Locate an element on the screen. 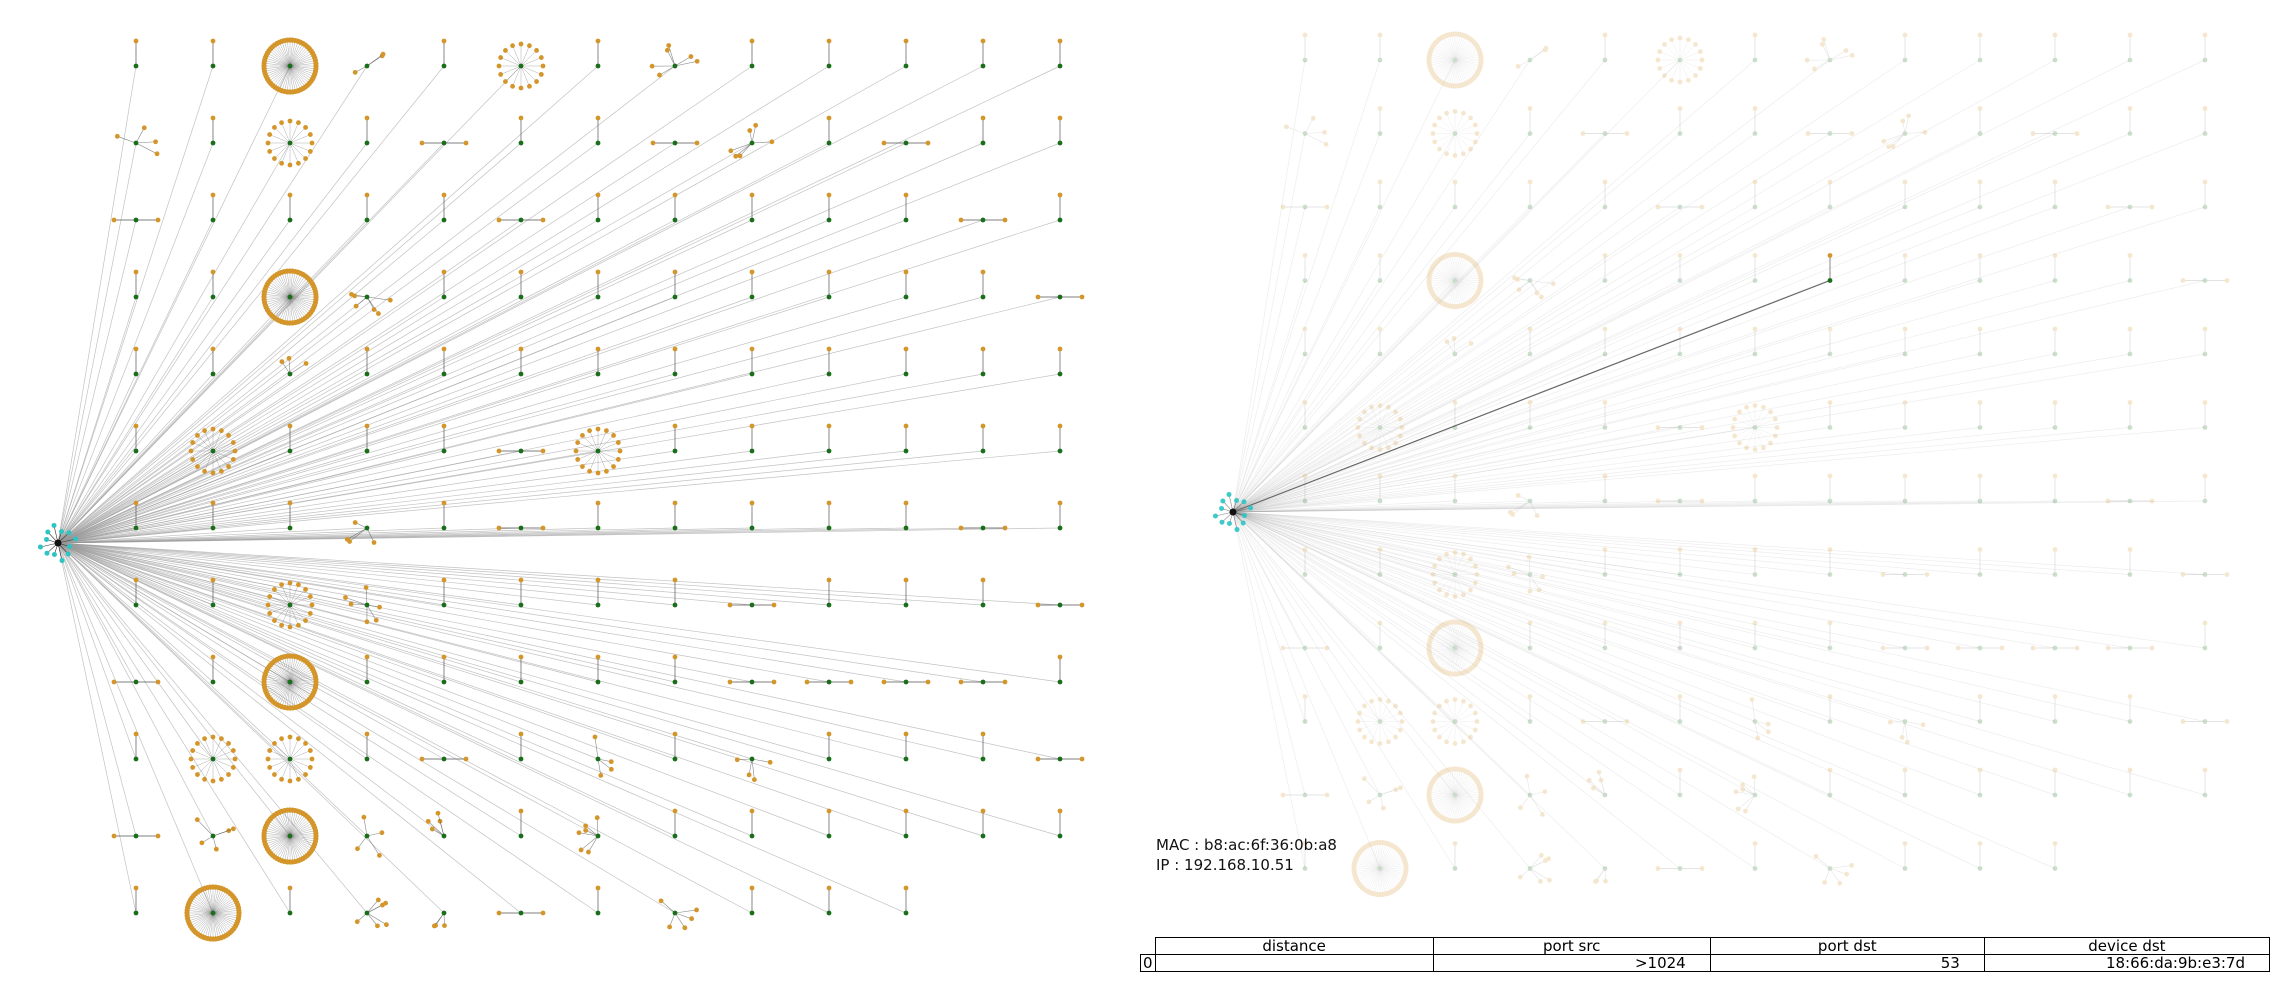 Image resolution: width=2270 pixels, height=996 pixels. header-port-dst: port dst is located at coordinates (1847, 946).